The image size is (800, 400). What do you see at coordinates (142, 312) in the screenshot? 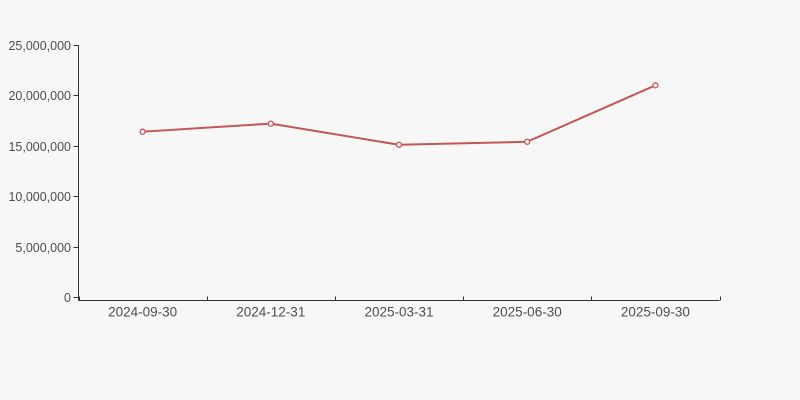
I see `x-axis-label: 2024-09-30` at bounding box center [142, 312].